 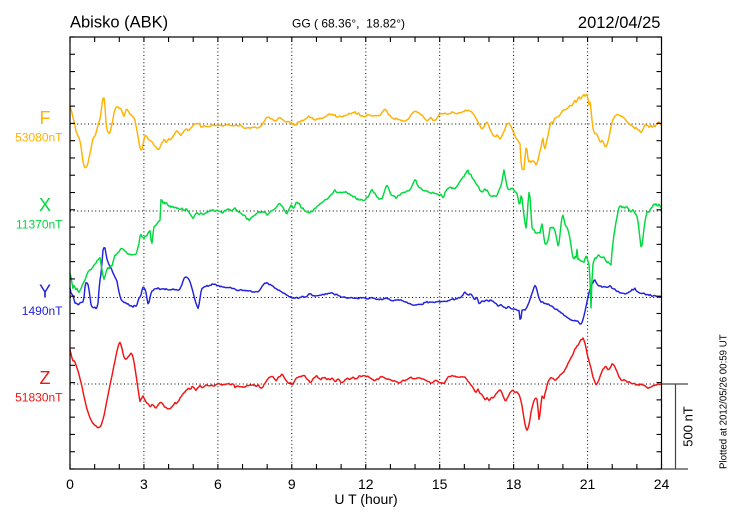 I want to click on svg-text: Abisko (ABK), so click(x=119, y=23).